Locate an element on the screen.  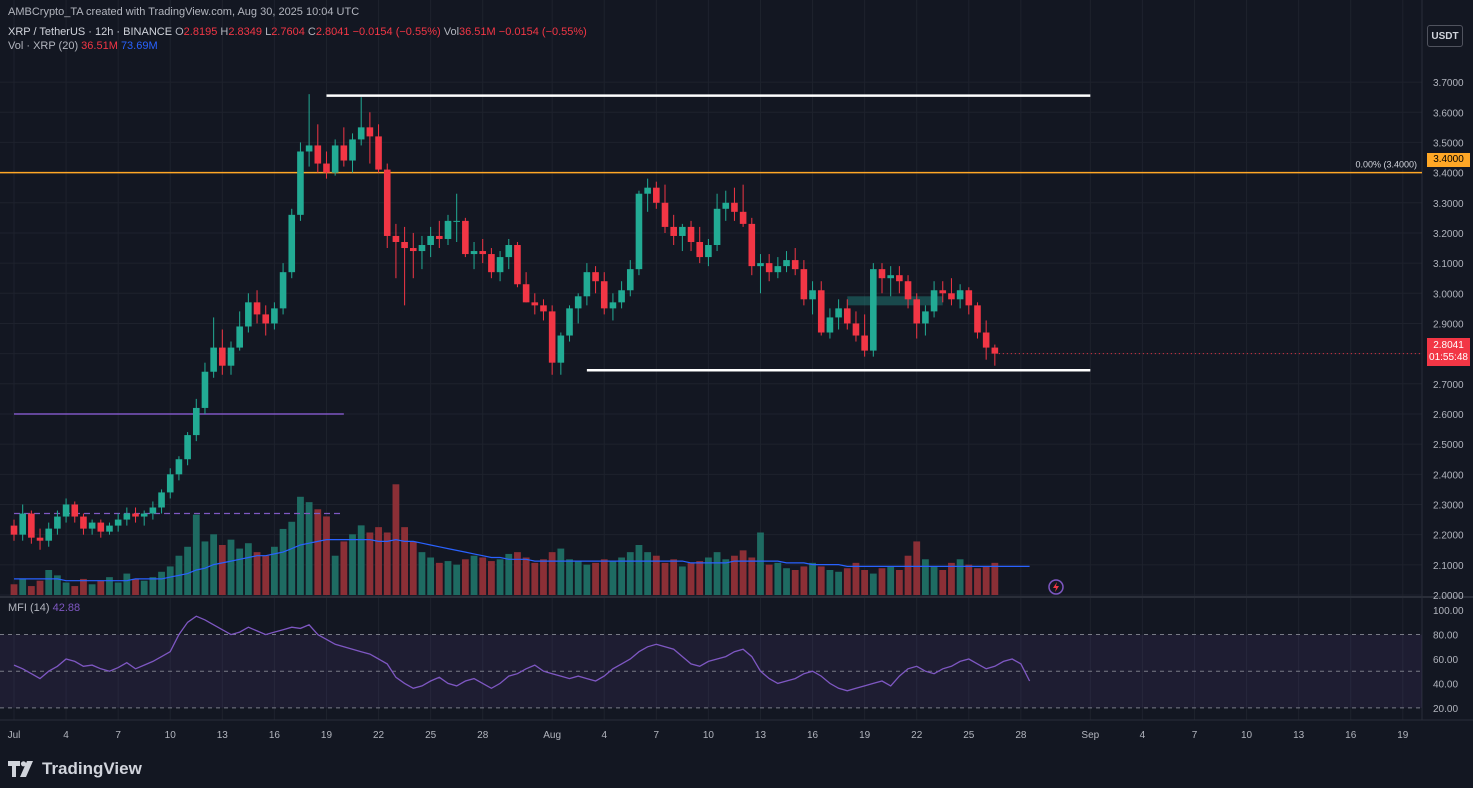
time-tick-label: 4 is located at coordinates (66, 735).